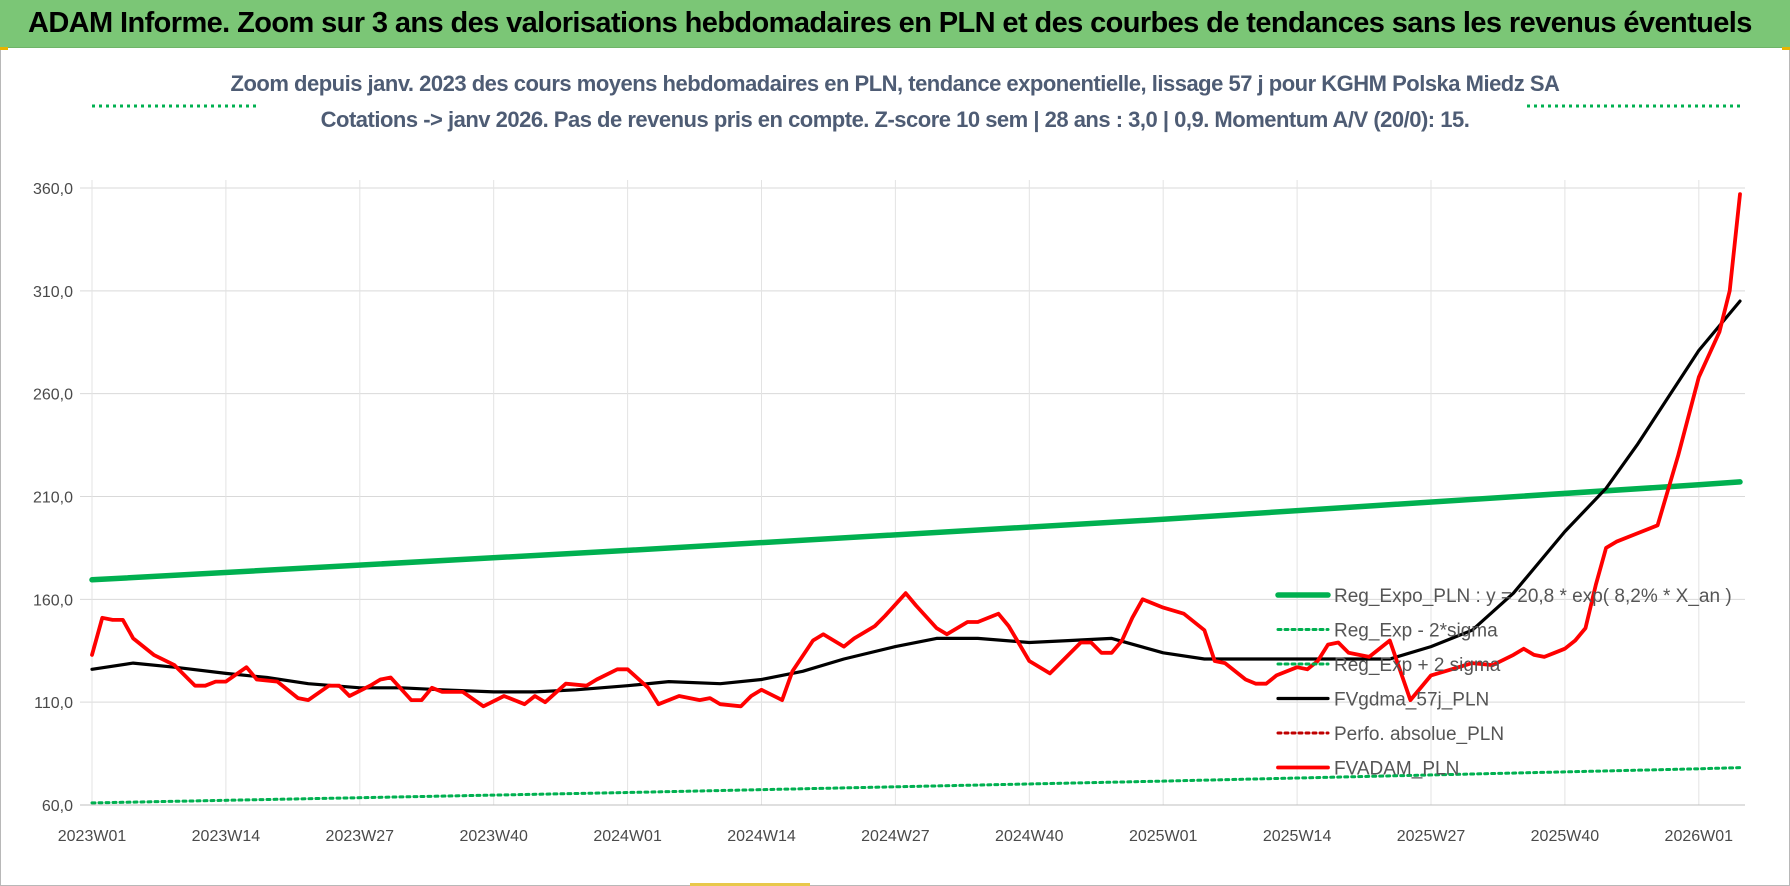  Describe the element at coordinates (1029, 836) in the screenshot. I see `x-tick-label: 2024W40` at that location.